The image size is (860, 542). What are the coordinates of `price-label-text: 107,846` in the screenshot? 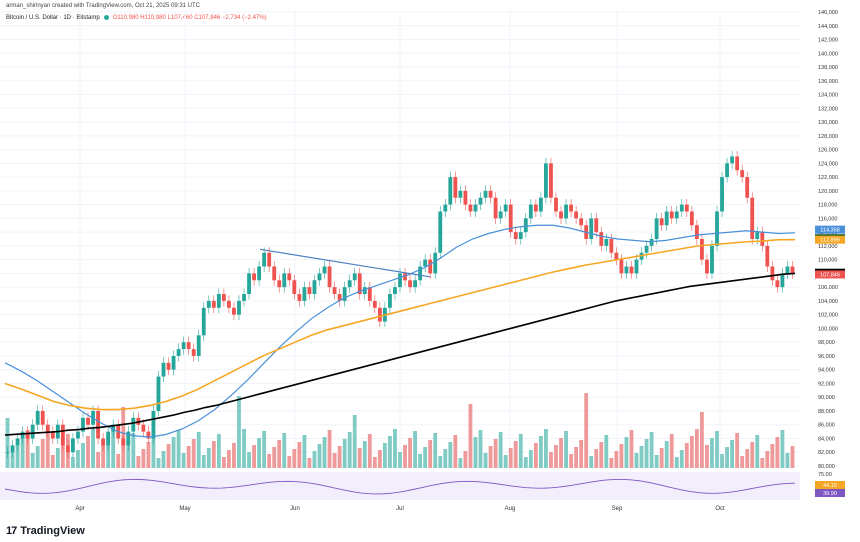 It's located at (830, 275).